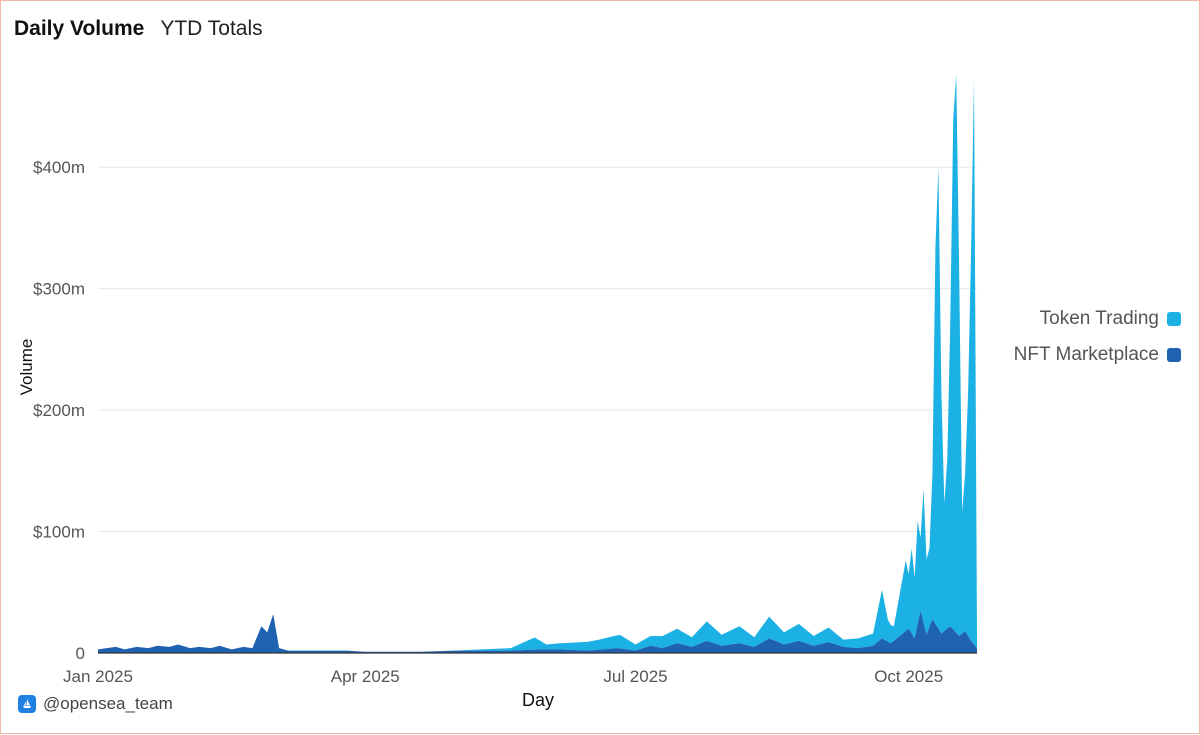  I want to click on opensea-logo-icon, so click(27, 704).